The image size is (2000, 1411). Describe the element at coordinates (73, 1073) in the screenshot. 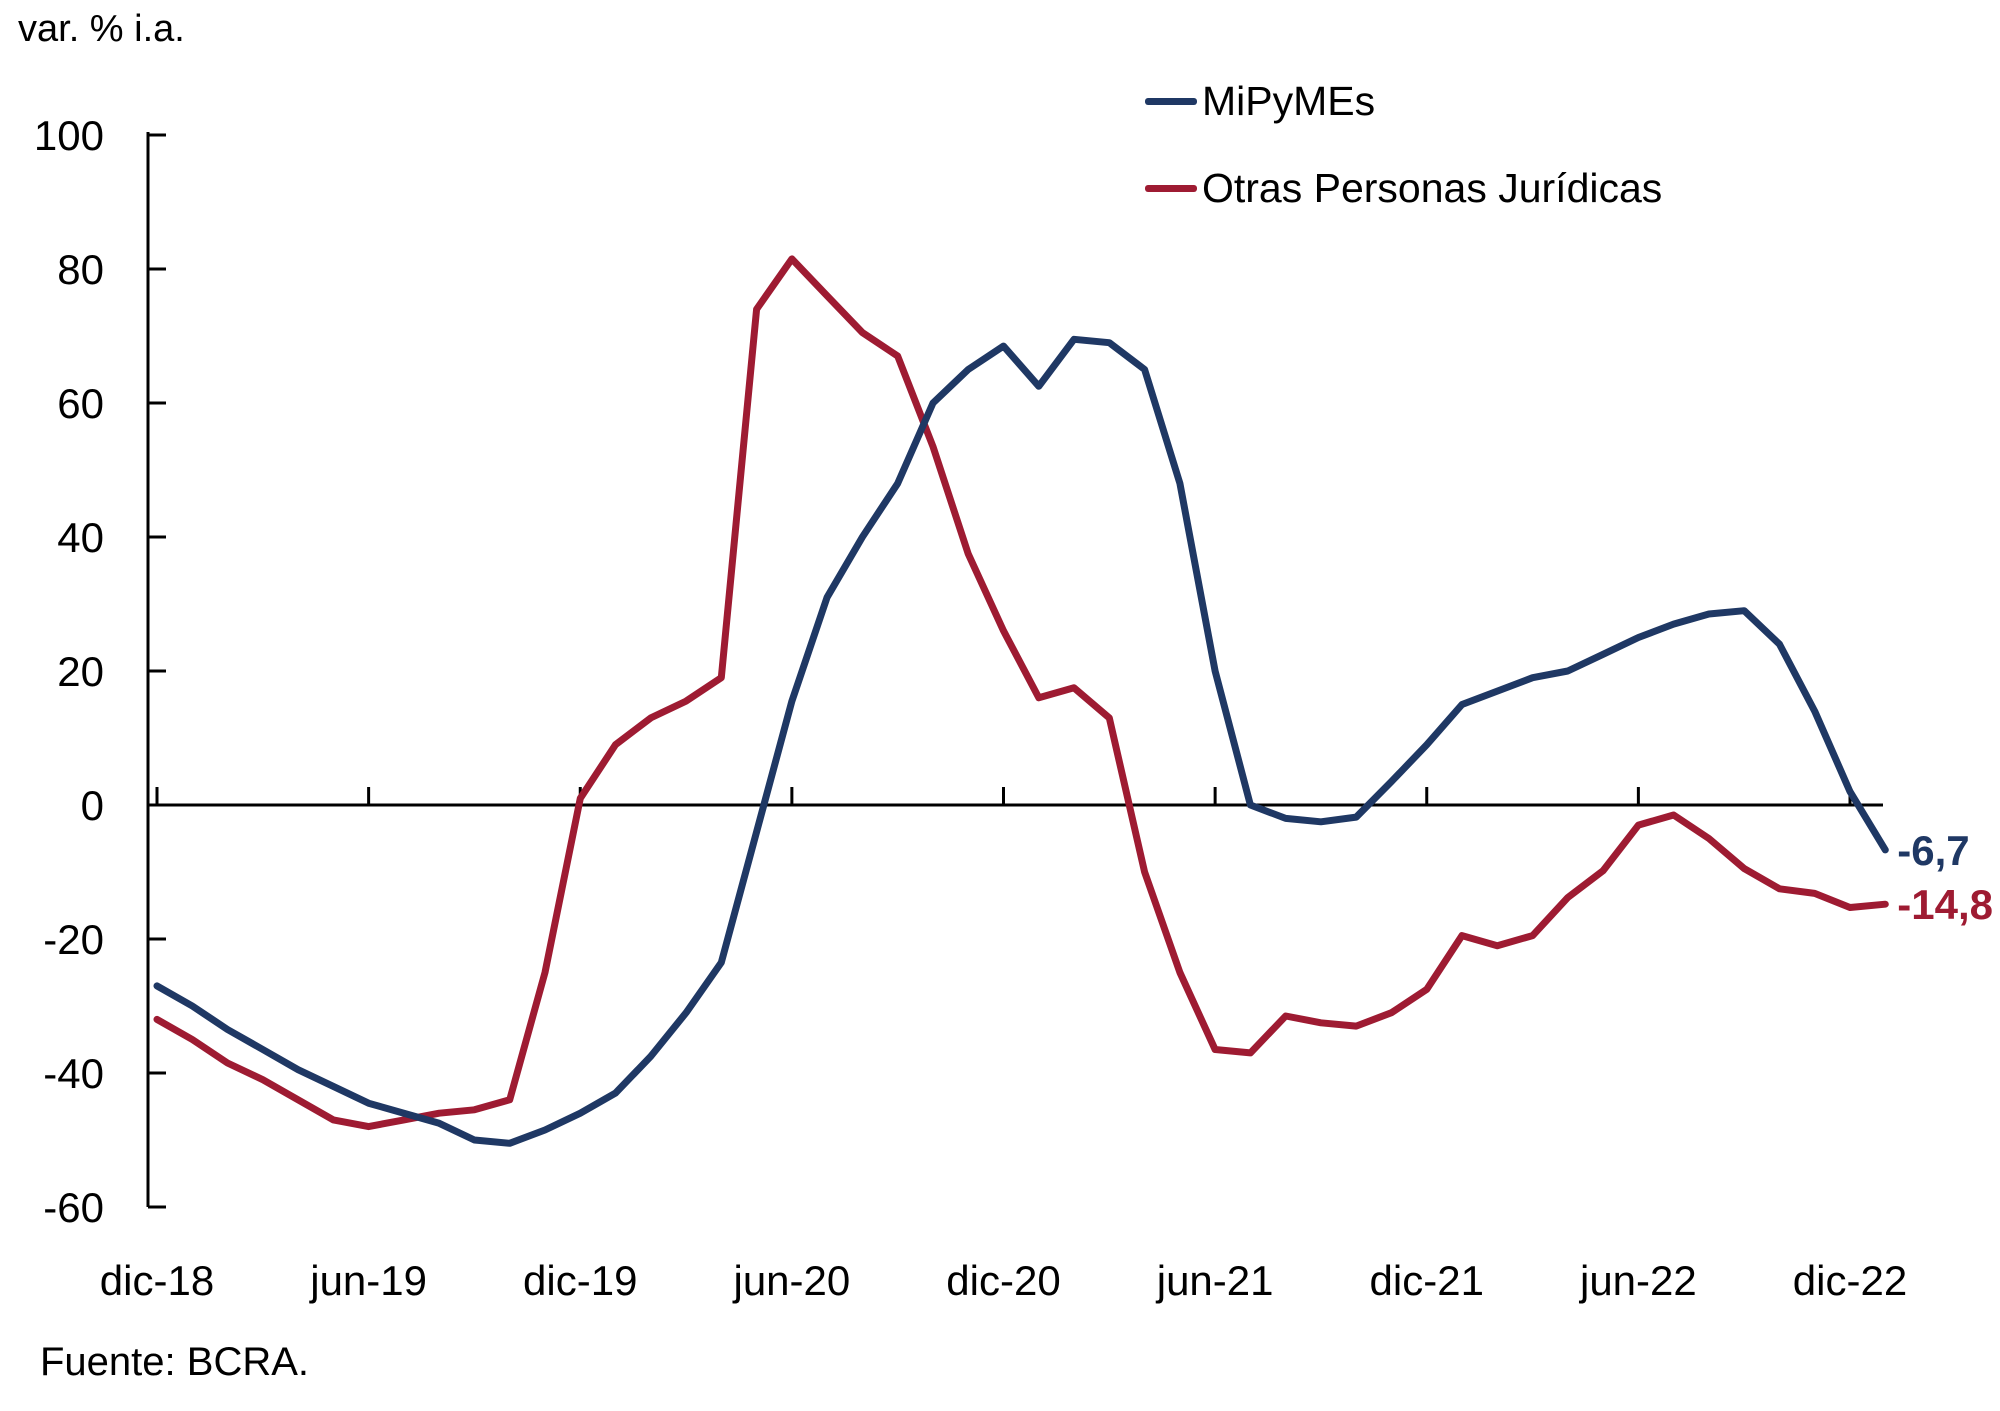

I see `y-tick-label: -40` at that location.